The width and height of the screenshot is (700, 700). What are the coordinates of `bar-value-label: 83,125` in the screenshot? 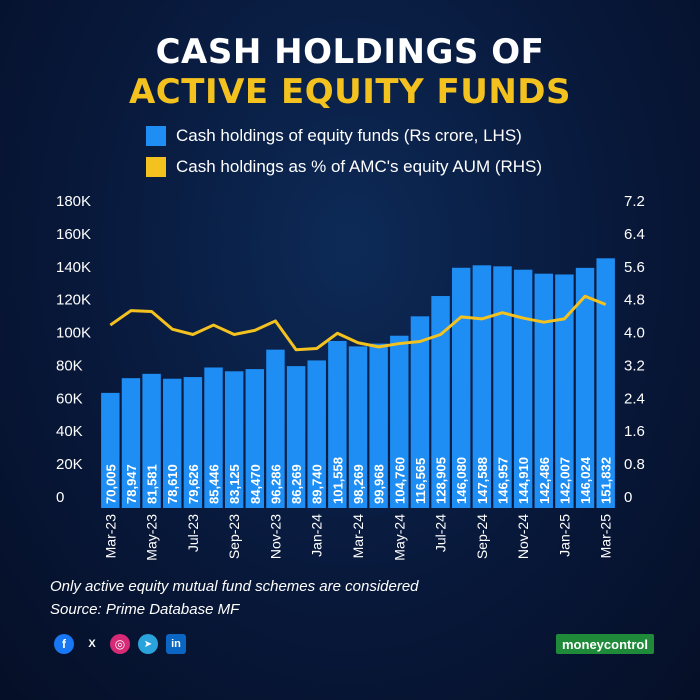 It's located at (234, 484).